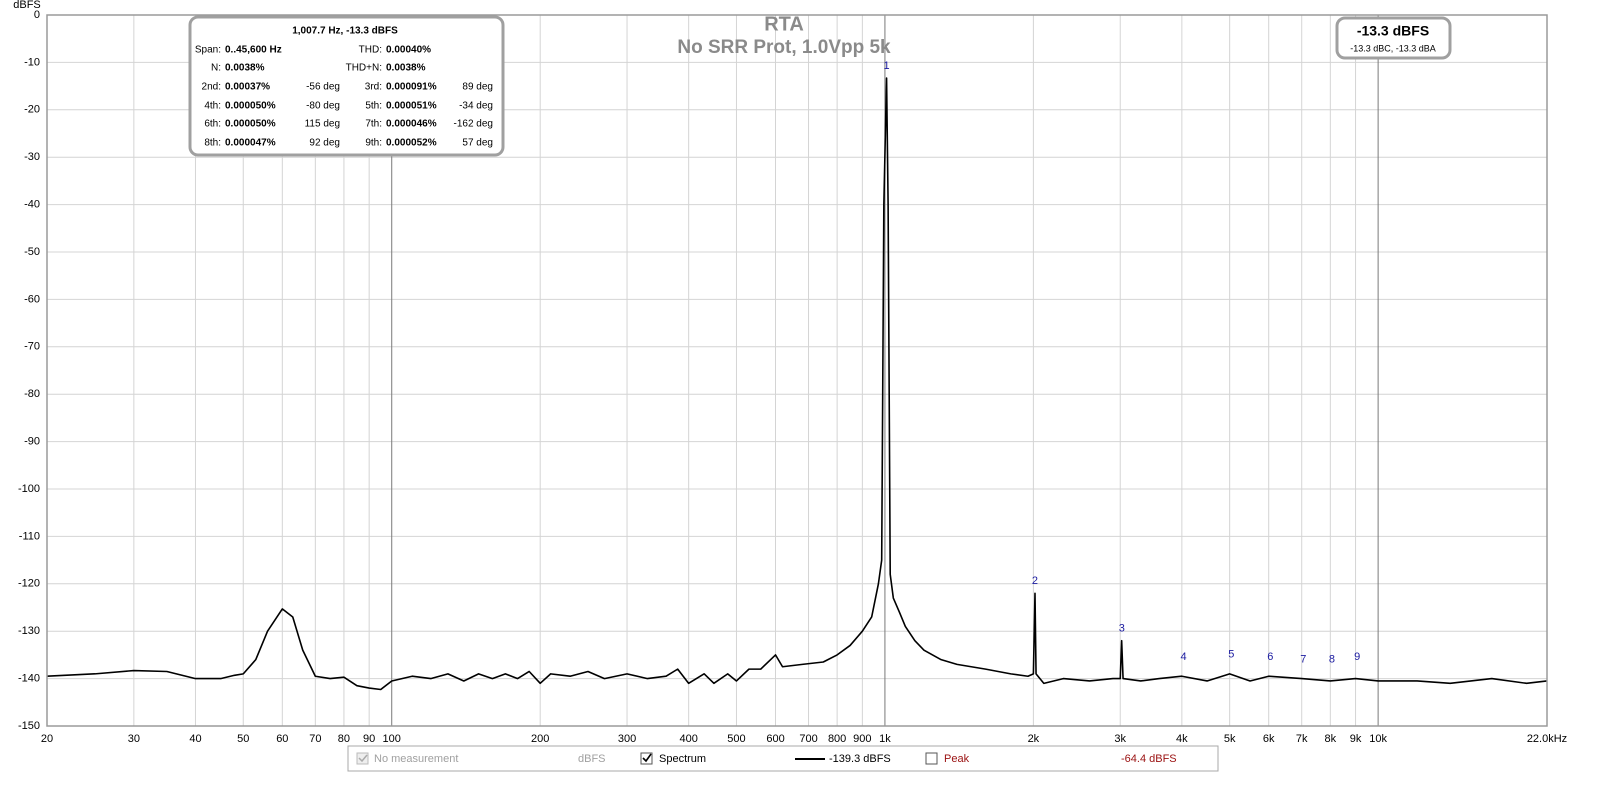  What do you see at coordinates (1302, 739) in the screenshot?
I see `x-tick-label: 7k` at bounding box center [1302, 739].